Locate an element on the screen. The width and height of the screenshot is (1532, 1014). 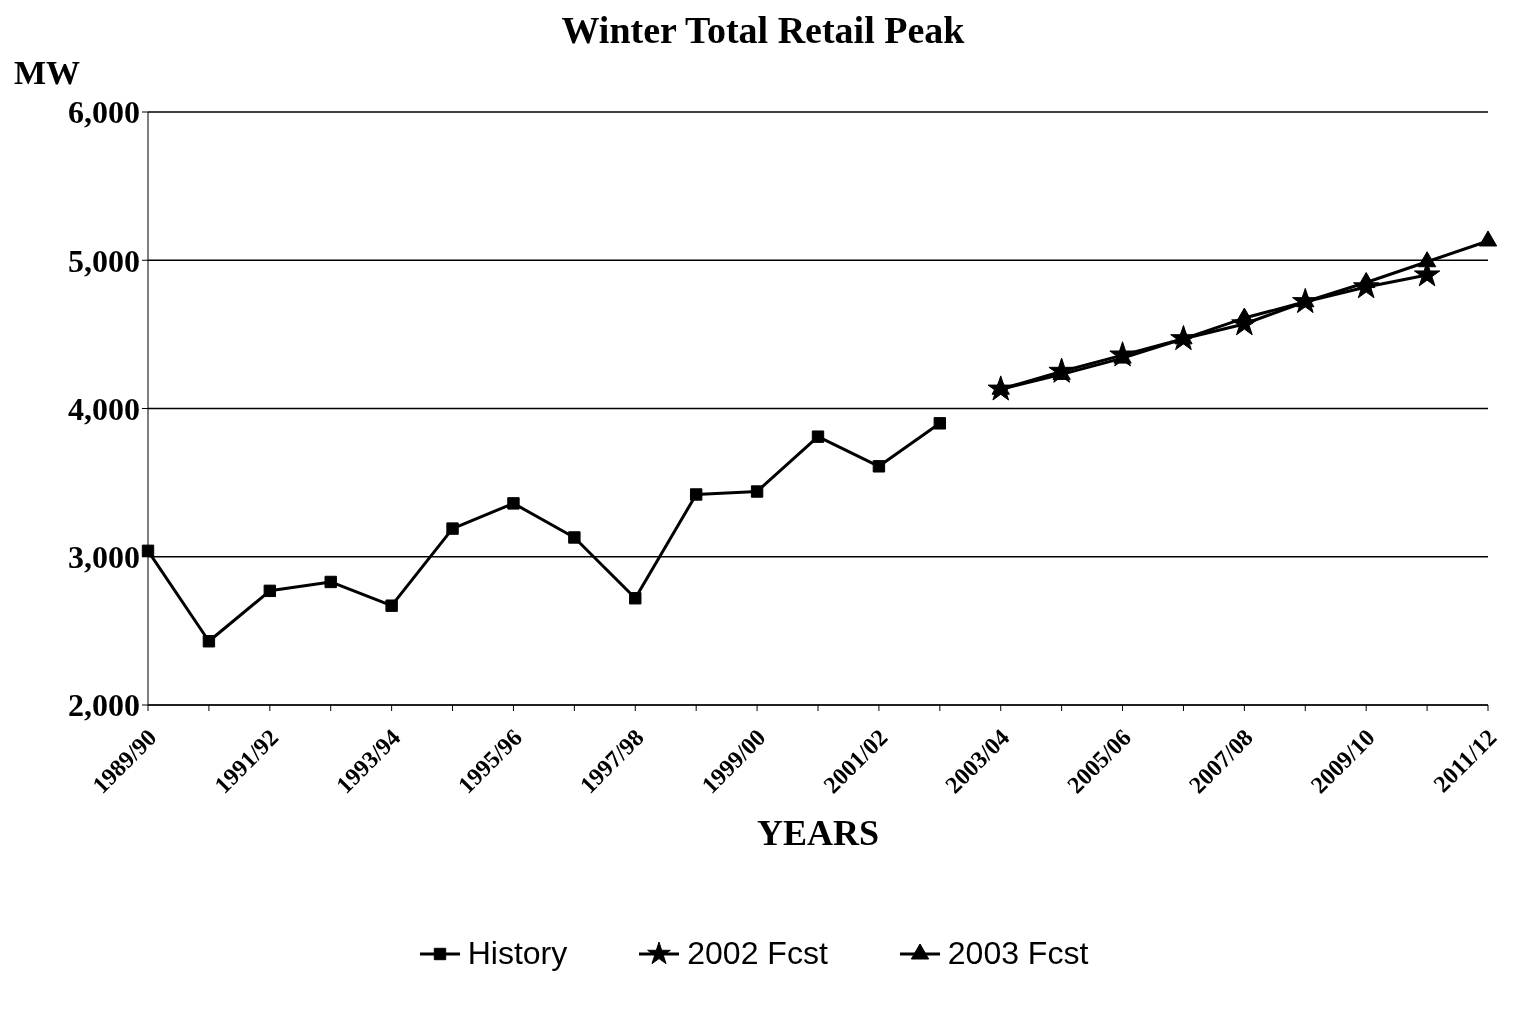
y-tick-label: 2,000 is located at coordinates (104, 705).